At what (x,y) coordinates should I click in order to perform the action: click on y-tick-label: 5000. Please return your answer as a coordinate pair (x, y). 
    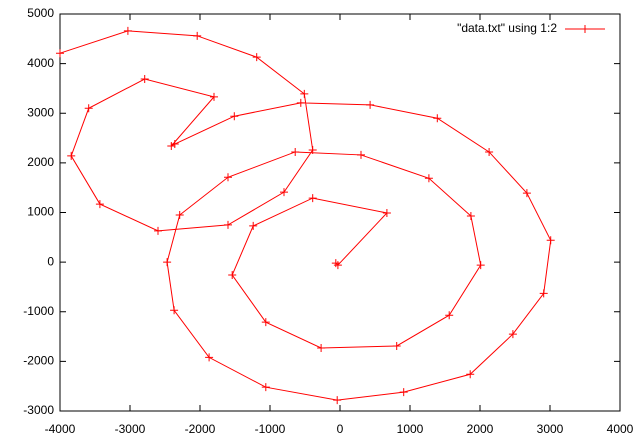
    Looking at the image, I should click on (40, 13).